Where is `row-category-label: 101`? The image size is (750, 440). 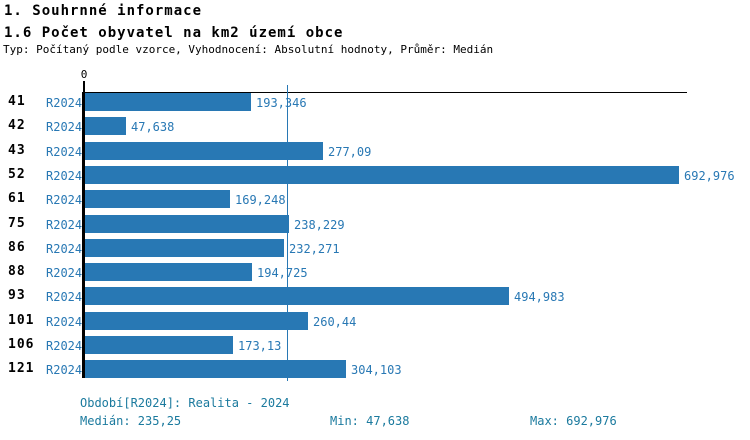 row-category-label: 101 is located at coordinates (21, 320).